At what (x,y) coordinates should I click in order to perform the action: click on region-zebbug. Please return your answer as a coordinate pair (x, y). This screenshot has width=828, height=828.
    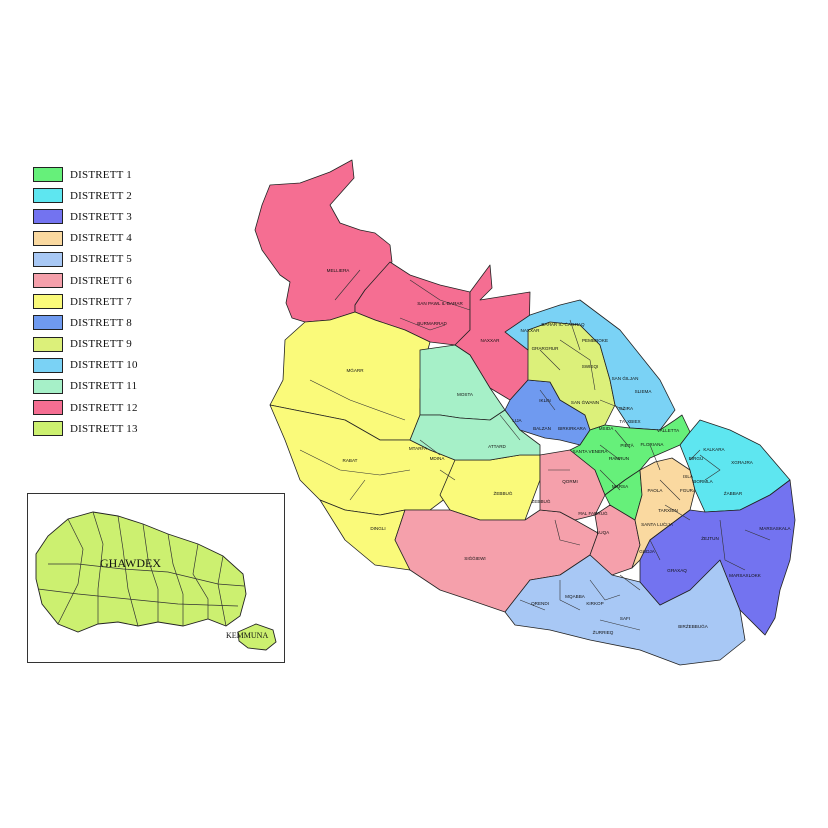
    Looking at the image, I should click on (490, 487).